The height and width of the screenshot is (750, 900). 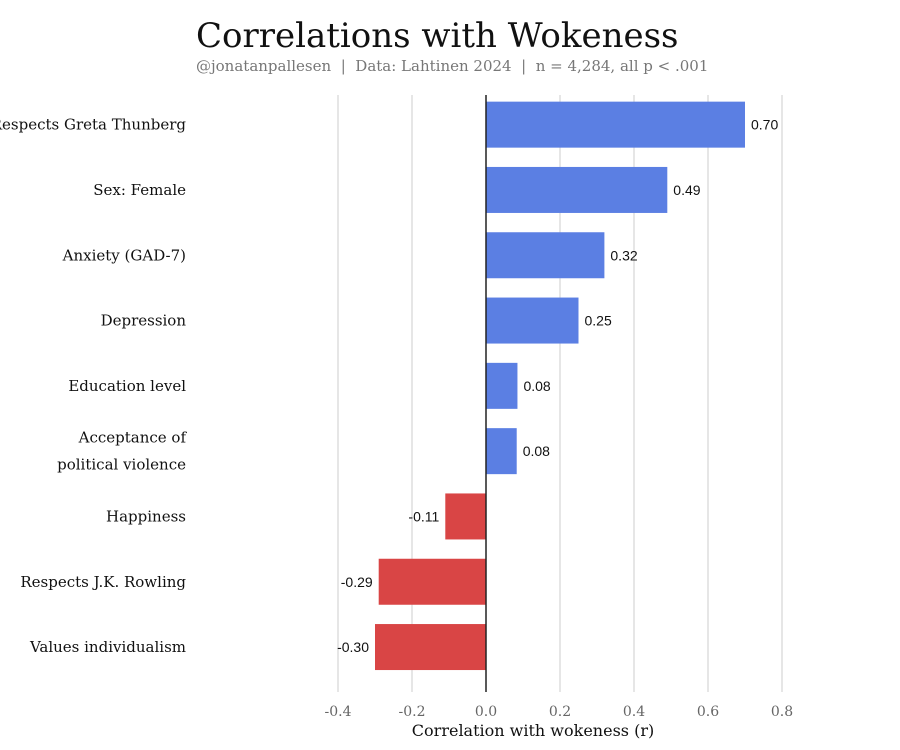 What do you see at coordinates (708, 712) in the screenshot?
I see `x-tick-label: 0.6` at bounding box center [708, 712].